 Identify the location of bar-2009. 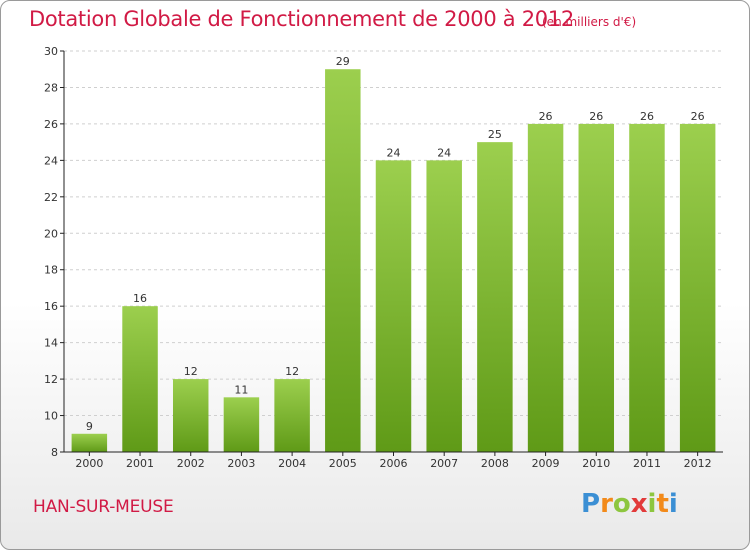
(545, 287).